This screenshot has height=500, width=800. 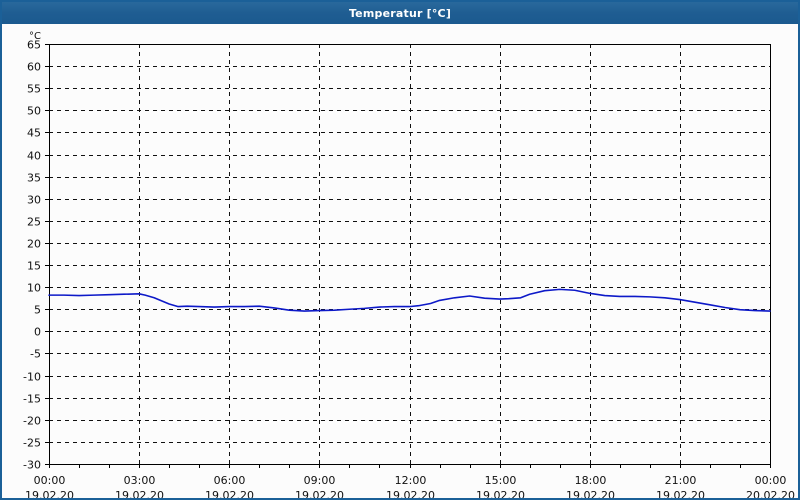 What do you see at coordinates (34, 244) in the screenshot?
I see `y-axis-tick-label: 20` at bounding box center [34, 244].